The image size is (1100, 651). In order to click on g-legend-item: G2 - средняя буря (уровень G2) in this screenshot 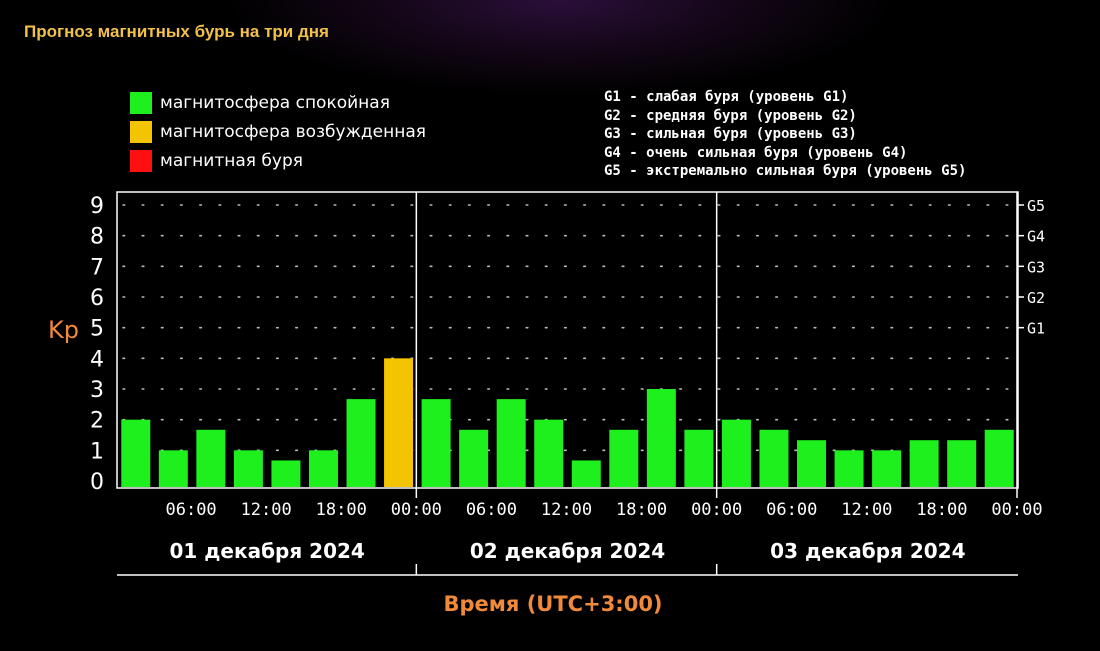, I will do `click(730, 115)`.